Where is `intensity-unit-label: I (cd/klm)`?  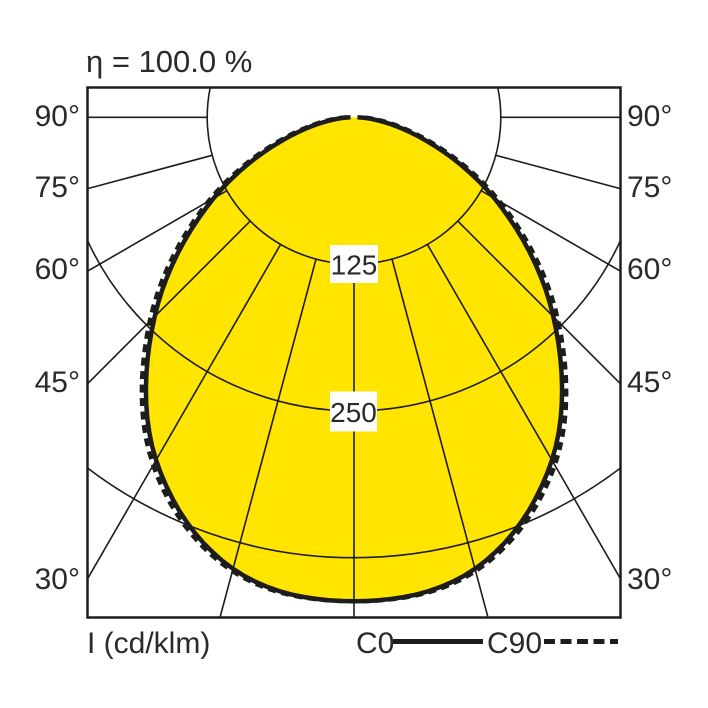 intensity-unit-label: I (cd/klm) is located at coordinates (149, 643).